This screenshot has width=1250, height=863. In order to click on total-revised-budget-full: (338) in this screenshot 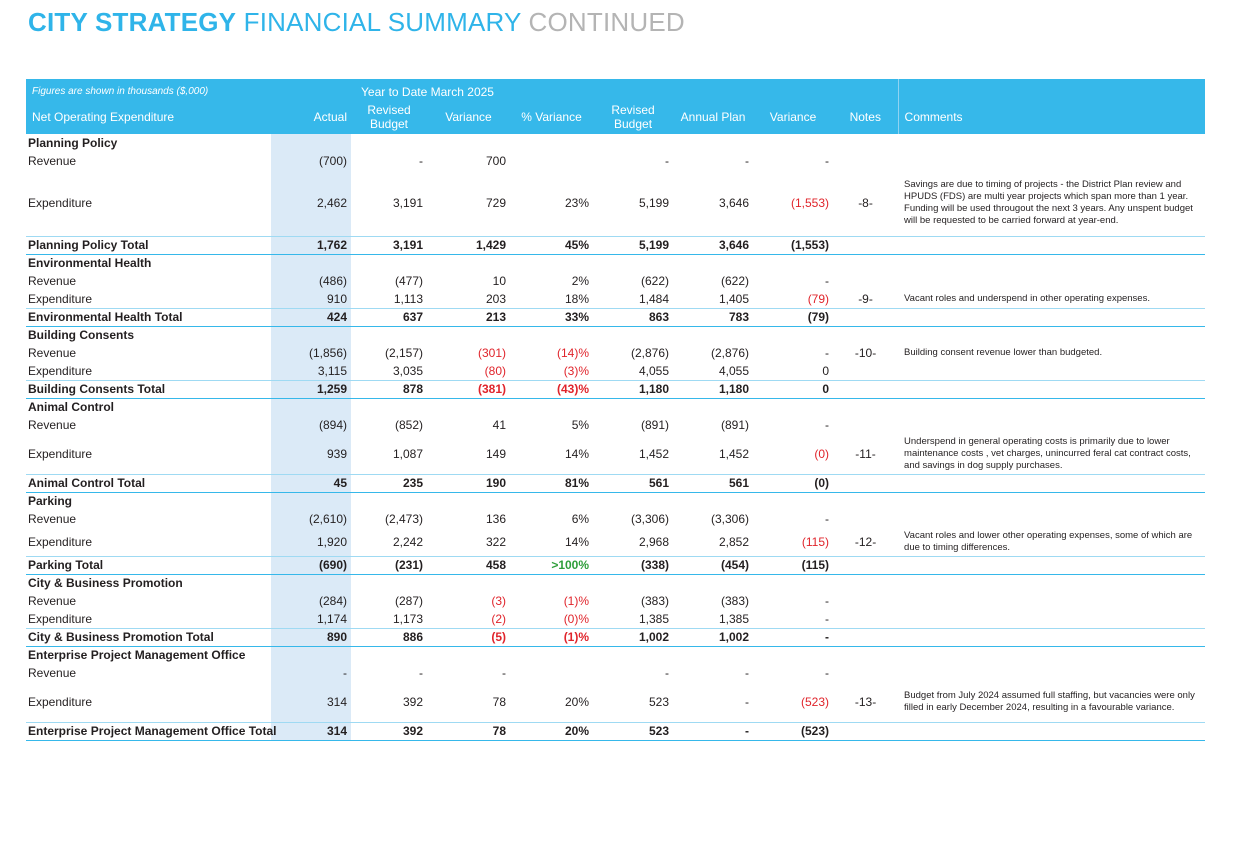, I will do `click(633, 565)`.